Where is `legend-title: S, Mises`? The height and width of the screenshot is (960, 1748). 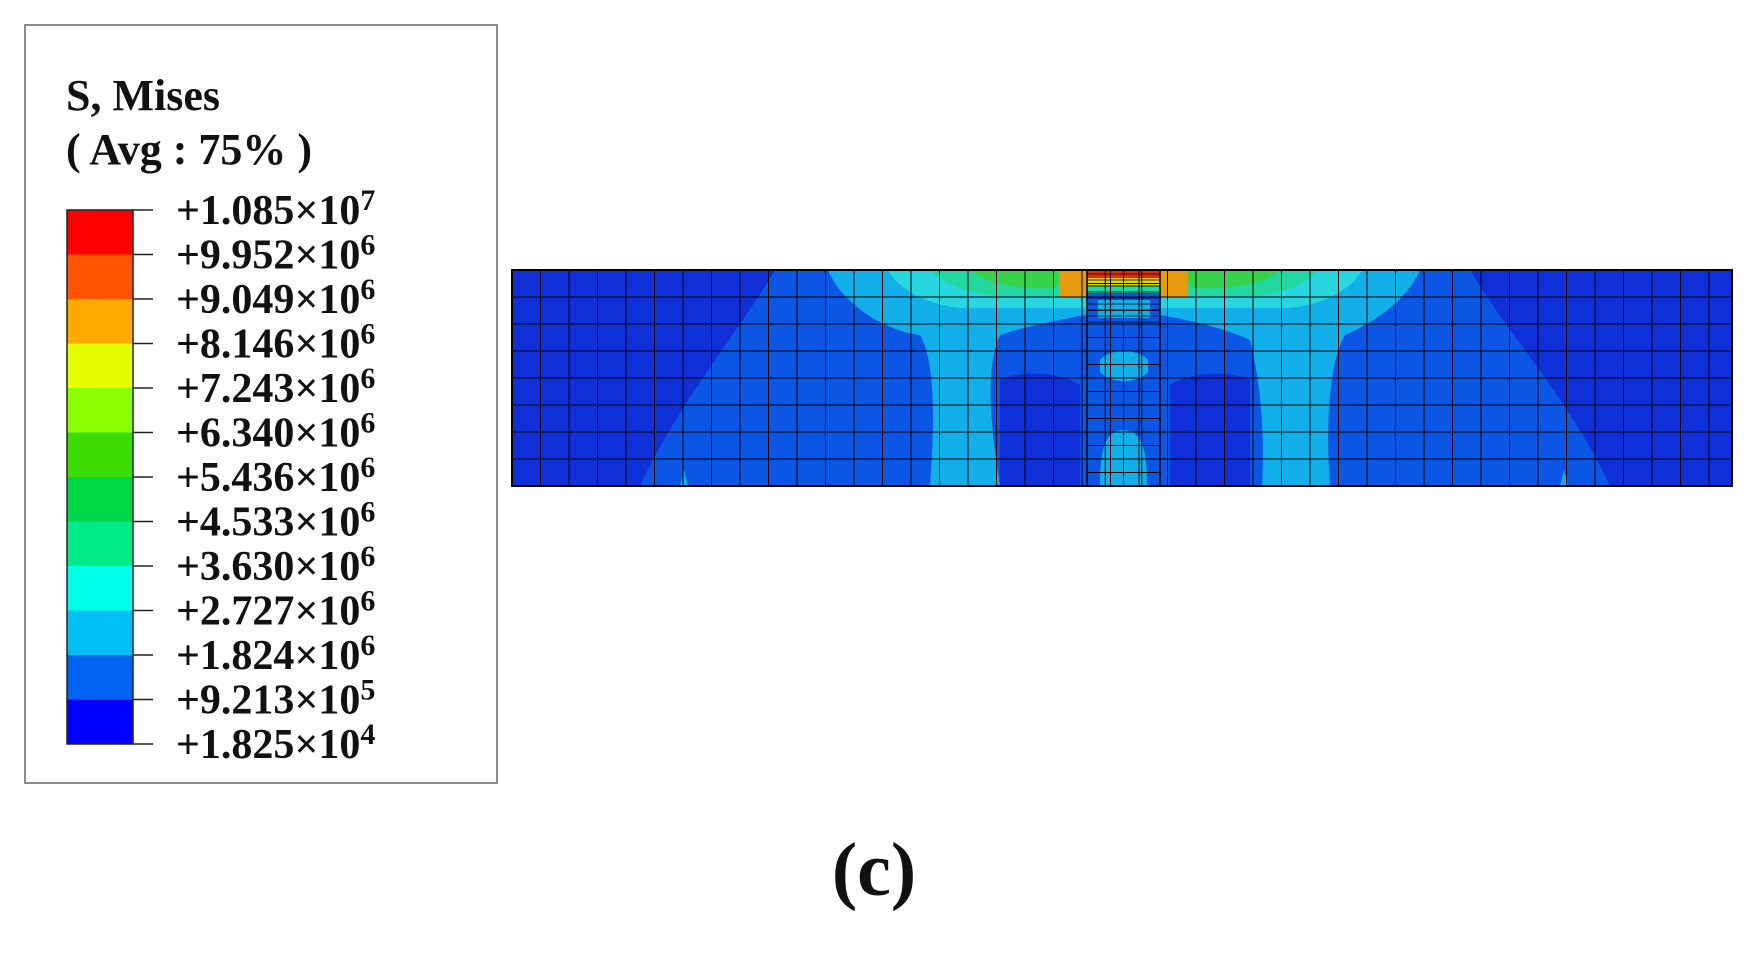
legend-title: S, Mises is located at coordinates (143, 95).